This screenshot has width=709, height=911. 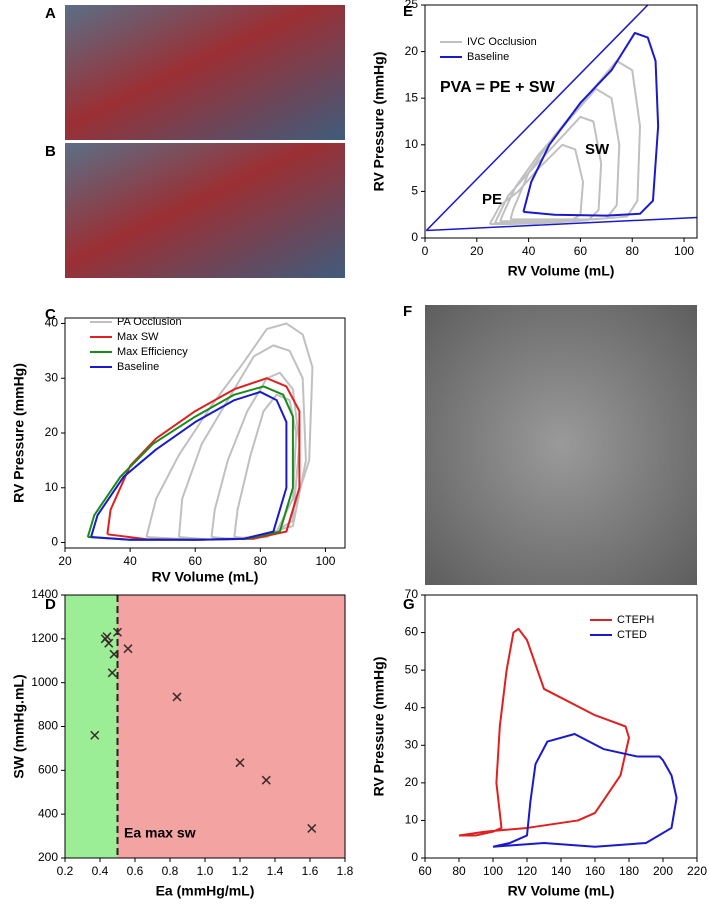 I want to click on y-tick-label: 800, so click(x=48, y=726).